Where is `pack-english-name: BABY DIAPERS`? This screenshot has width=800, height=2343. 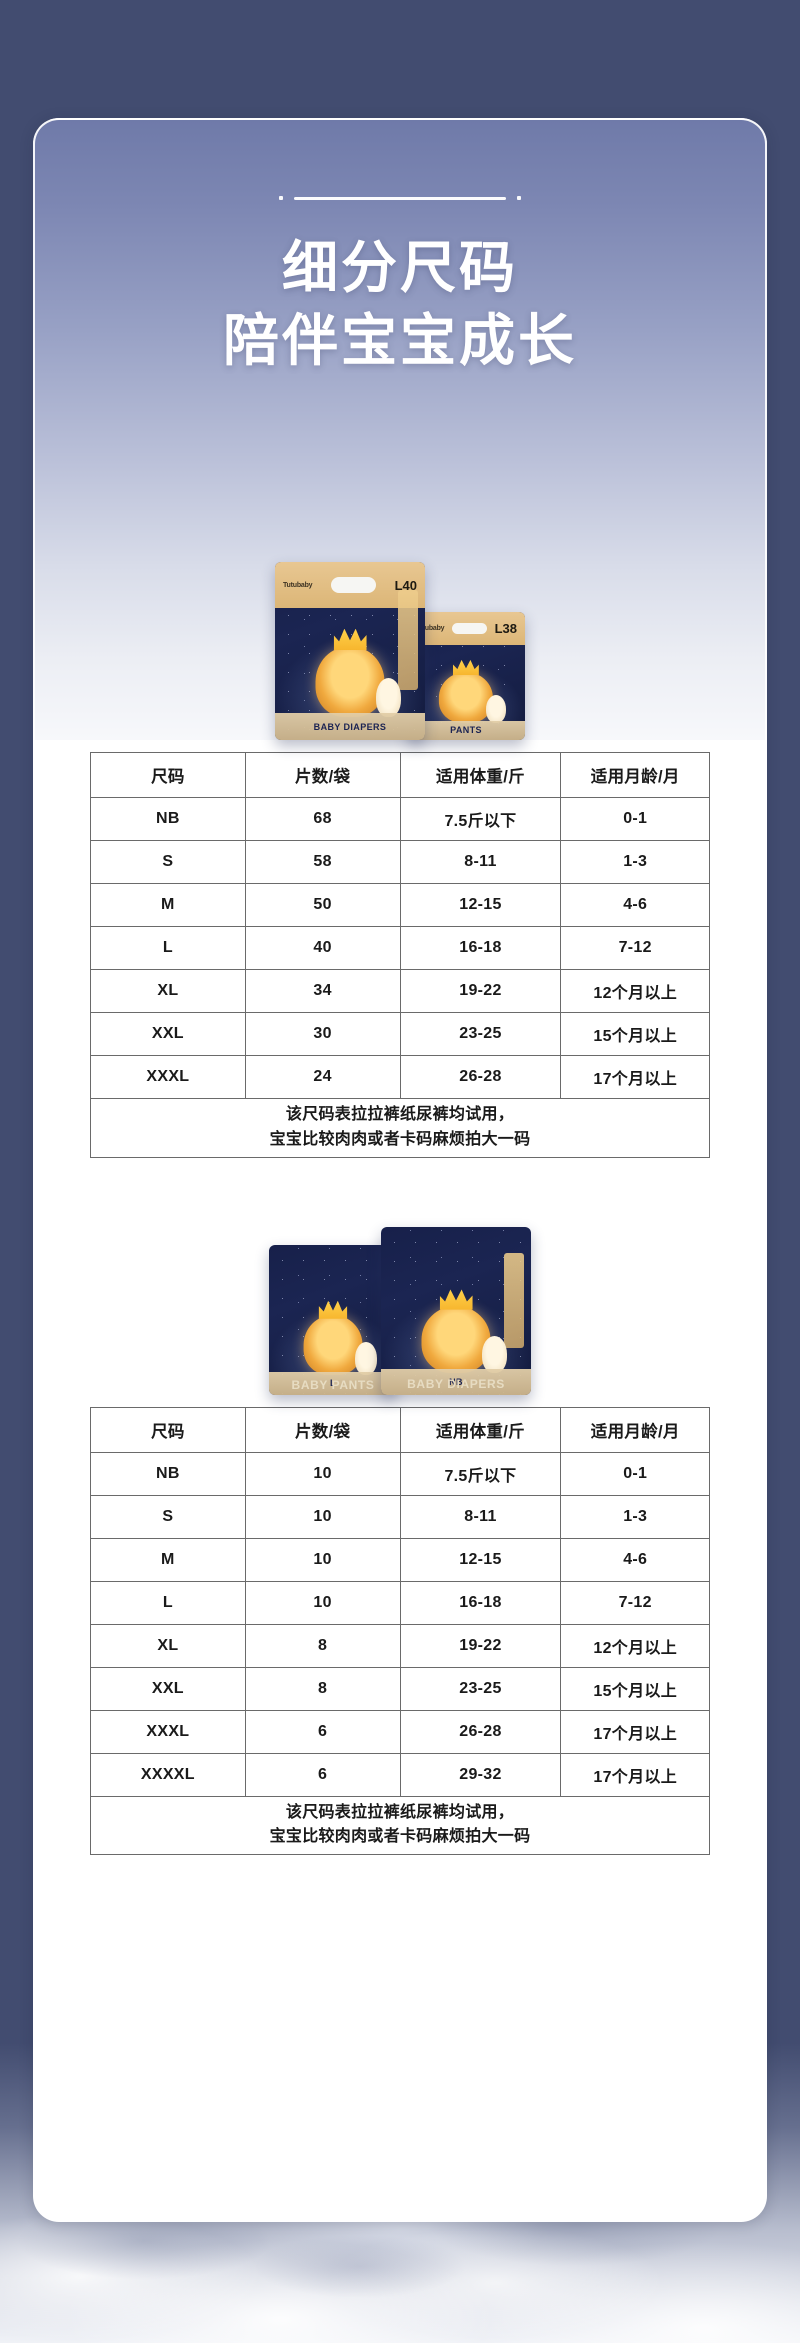
pack-english-name: BABY DIAPERS is located at coordinates (456, 1384).